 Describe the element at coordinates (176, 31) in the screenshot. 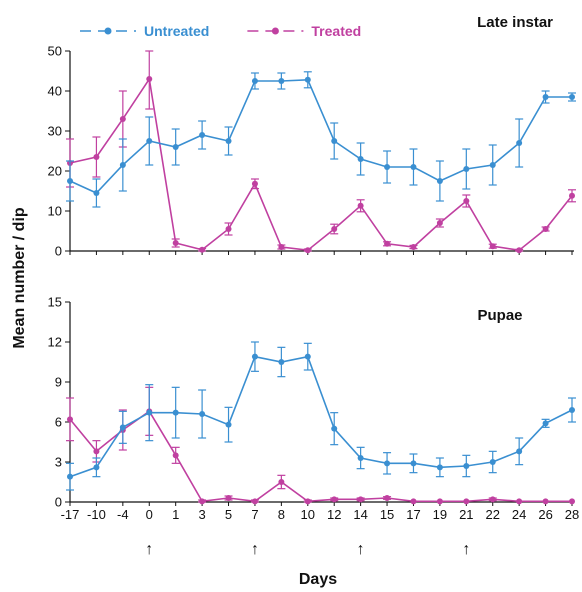

I see `legend-label: Untreated` at that location.